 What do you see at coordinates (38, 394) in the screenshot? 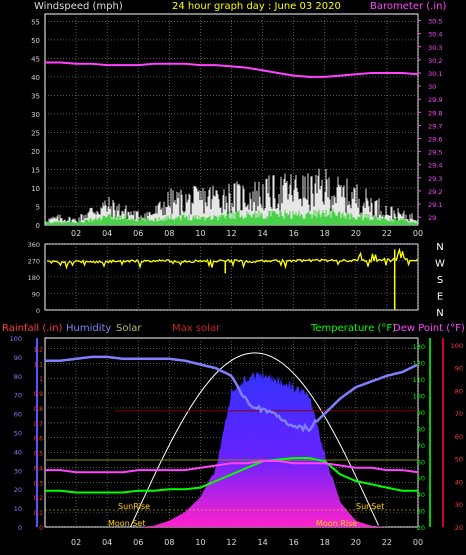
I see `rain-tick-label: 0.9` at bounding box center [38, 394].